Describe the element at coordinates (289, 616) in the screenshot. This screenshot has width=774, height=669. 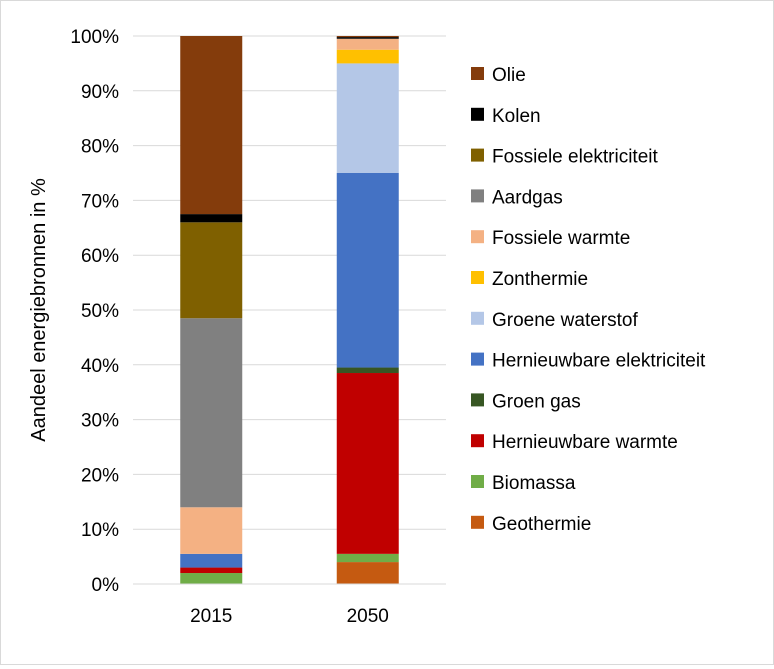
I see `x-axis-ticks: 2015 2050` at that location.